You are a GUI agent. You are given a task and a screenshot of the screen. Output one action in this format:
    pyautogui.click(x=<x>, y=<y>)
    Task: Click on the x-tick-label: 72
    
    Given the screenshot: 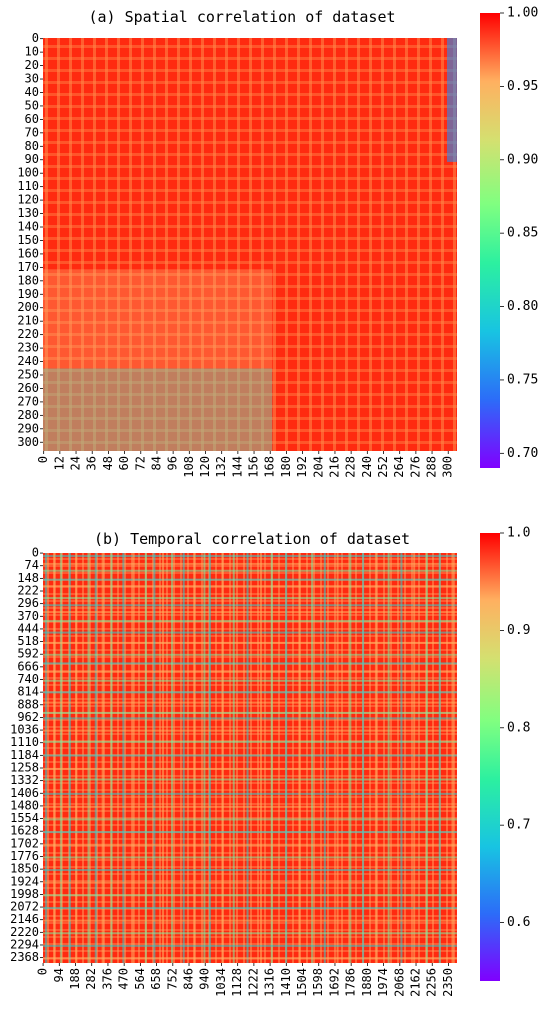 What is the action you would take?
    pyautogui.click(x=140, y=463)
    